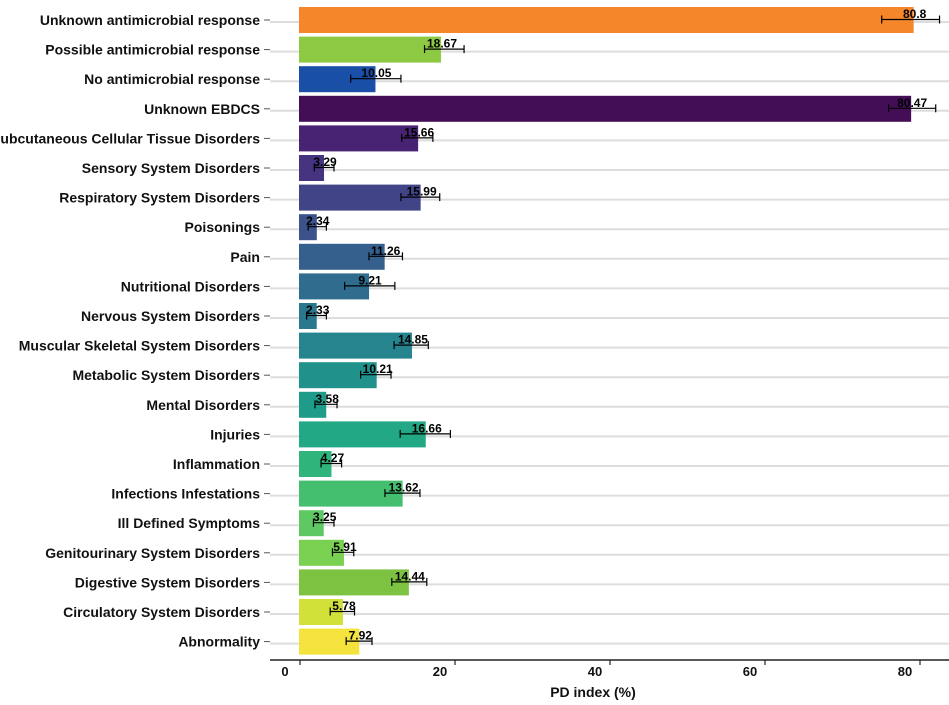 This screenshot has height=705, width=949. What do you see at coordinates (170, 316) in the screenshot?
I see `category-label: Nervous System Disorders` at bounding box center [170, 316].